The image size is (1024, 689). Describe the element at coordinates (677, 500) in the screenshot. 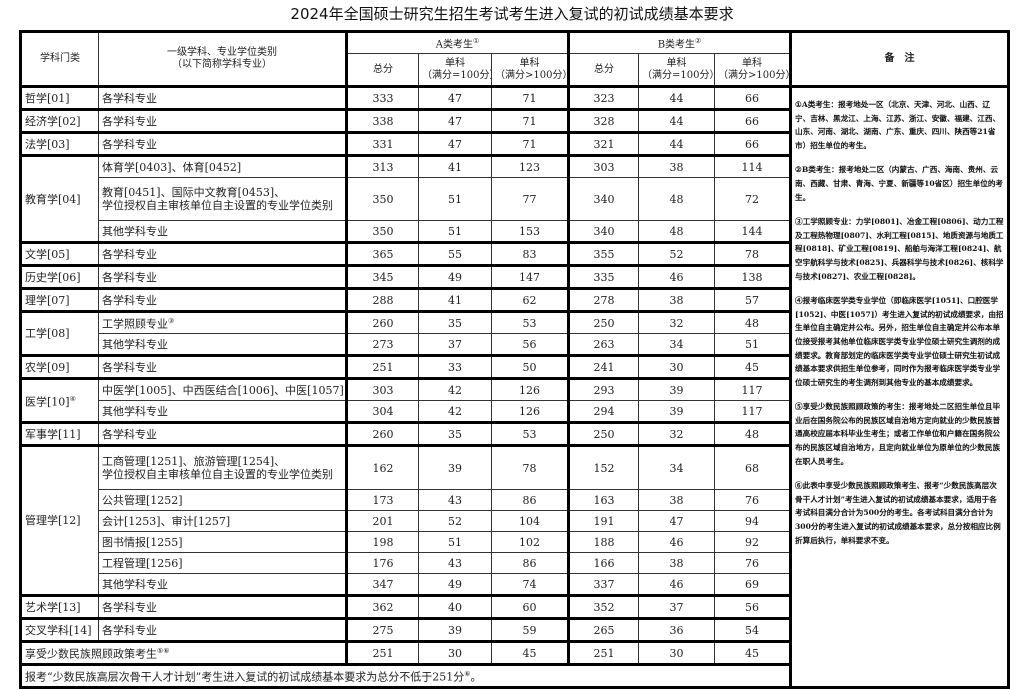

I see `b-single100-value: 38` at that location.